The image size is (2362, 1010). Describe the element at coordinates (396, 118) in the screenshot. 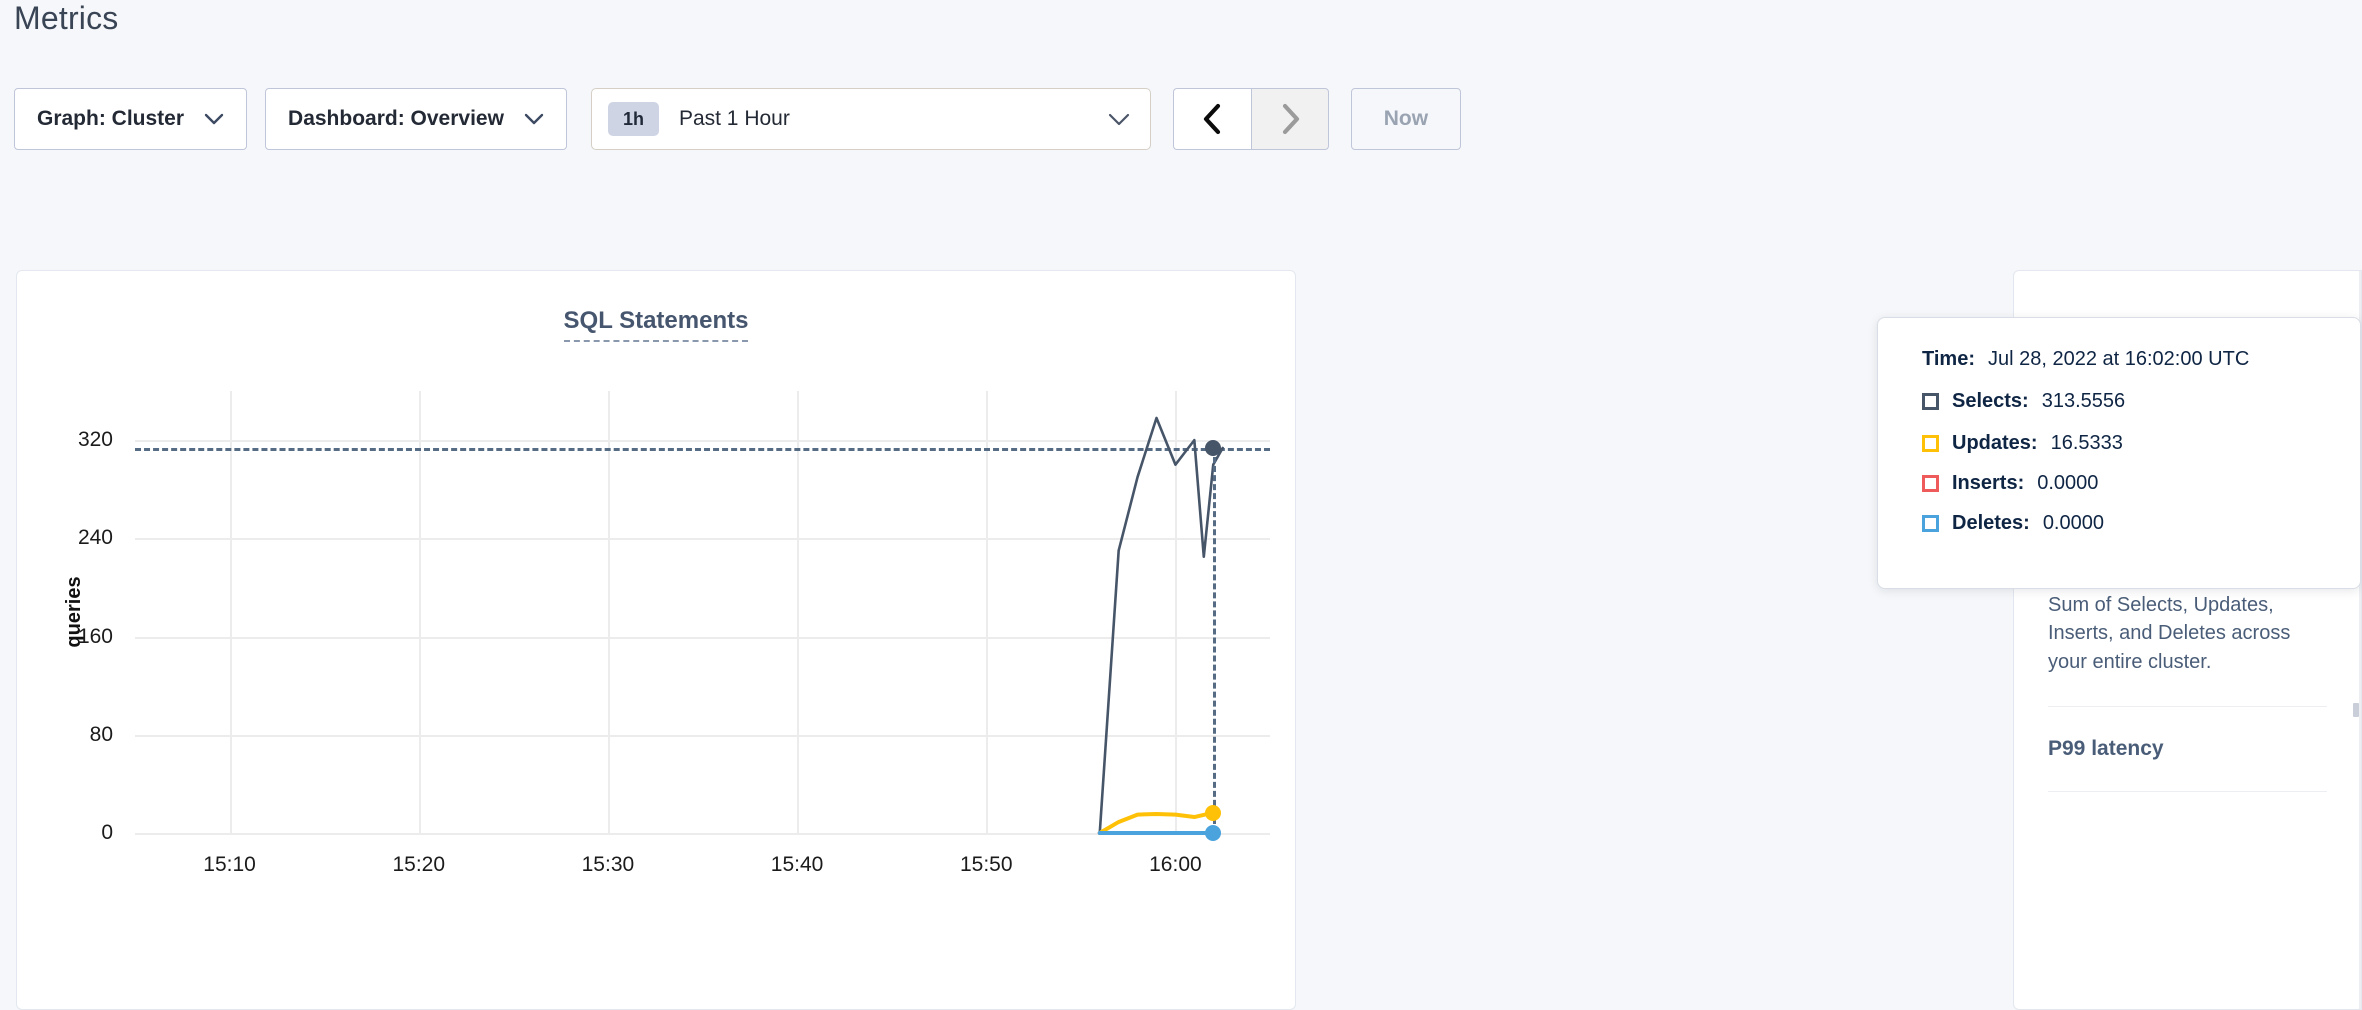

I see `dashboard-select-label: Dashboard: Overview` at that location.